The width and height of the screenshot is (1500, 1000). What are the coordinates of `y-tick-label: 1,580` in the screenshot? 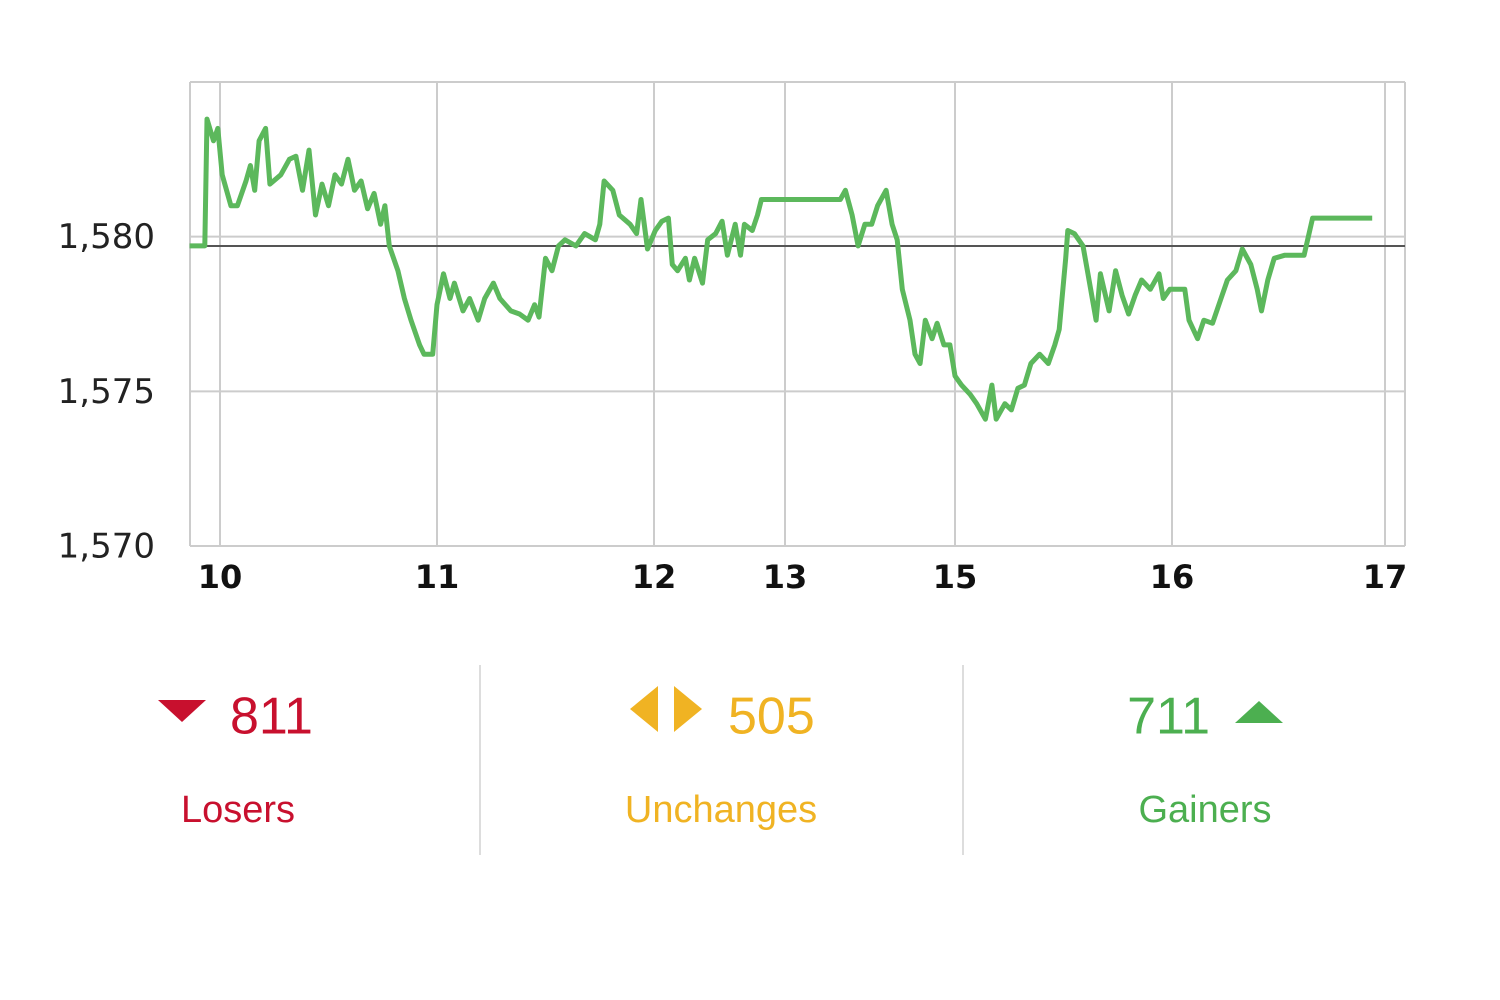 It's located at (106, 237).